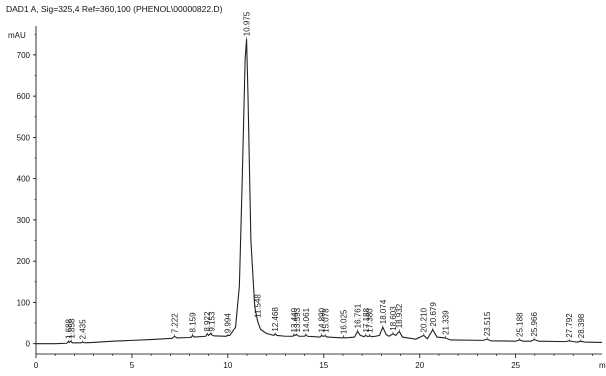  I want to click on peak-label: 10.975, so click(247, 23).